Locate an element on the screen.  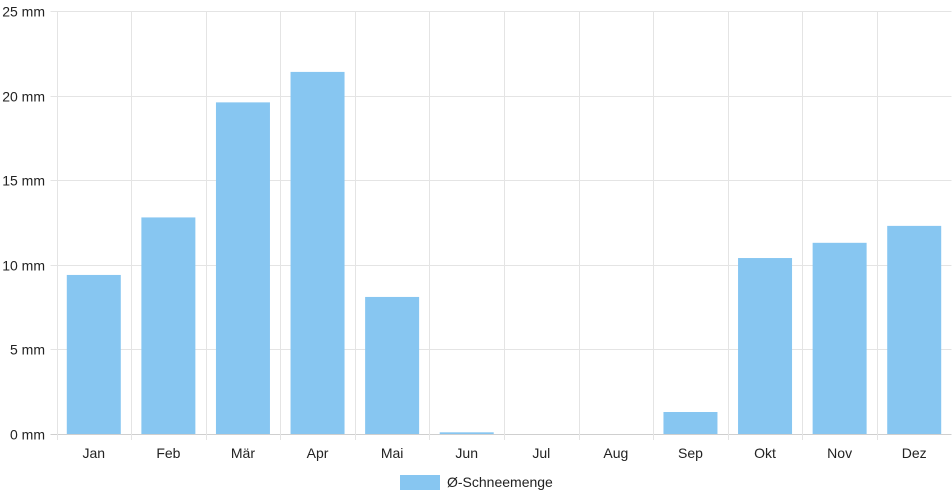
y-tick-label: 20 mm is located at coordinates (23, 97).